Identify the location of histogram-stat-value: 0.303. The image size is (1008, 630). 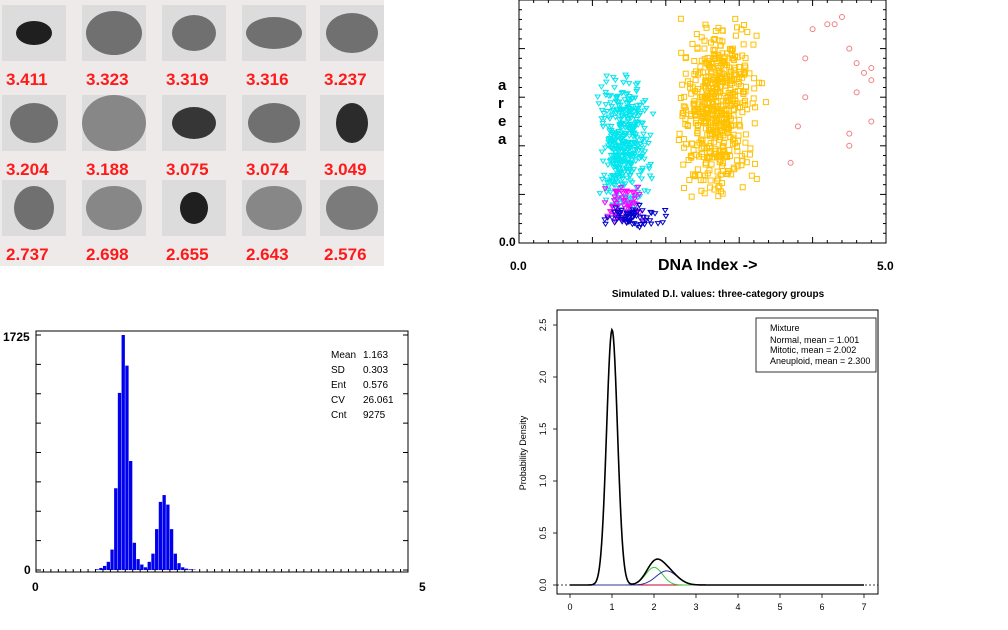
(375, 370).